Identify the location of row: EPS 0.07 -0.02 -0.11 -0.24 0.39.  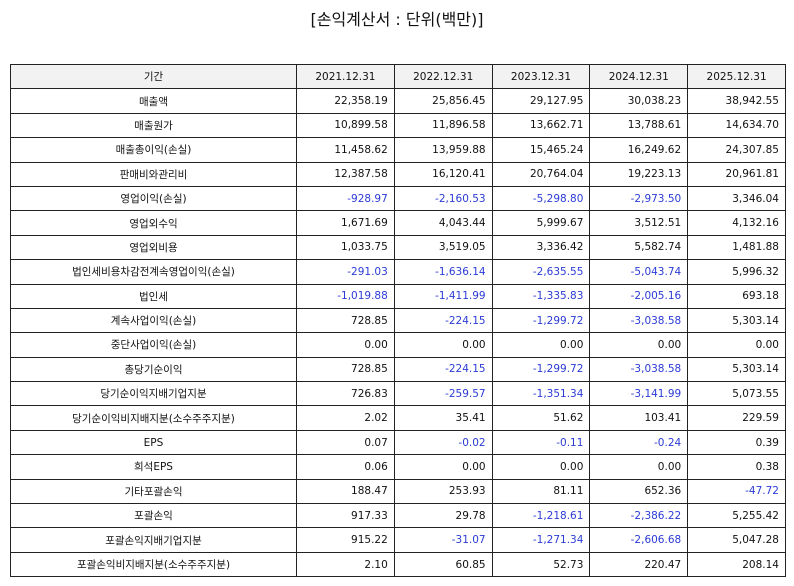
(398, 442).